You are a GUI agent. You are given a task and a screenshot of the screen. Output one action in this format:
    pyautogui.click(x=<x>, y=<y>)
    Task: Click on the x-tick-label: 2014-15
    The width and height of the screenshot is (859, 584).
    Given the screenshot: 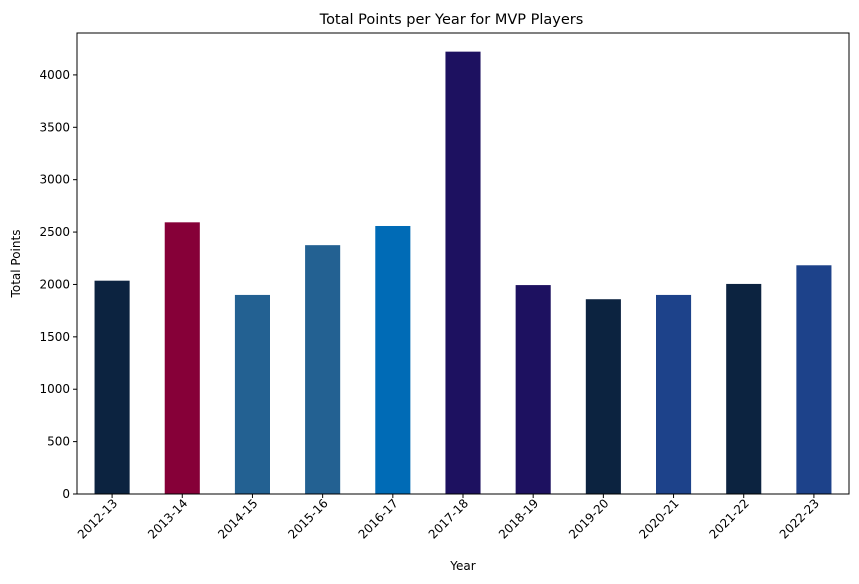 What is the action you would take?
    pyautogui.click(x=237, y=518)
    